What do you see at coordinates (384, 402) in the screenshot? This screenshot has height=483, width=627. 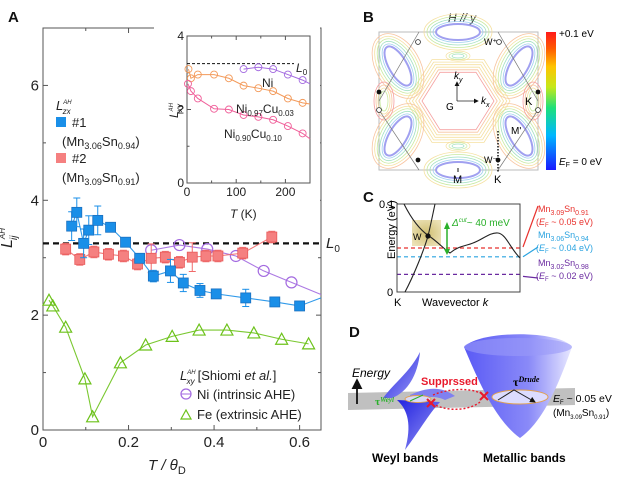 I see `tau-weyl-label: τWeyl` at bounding box center [384, 402].